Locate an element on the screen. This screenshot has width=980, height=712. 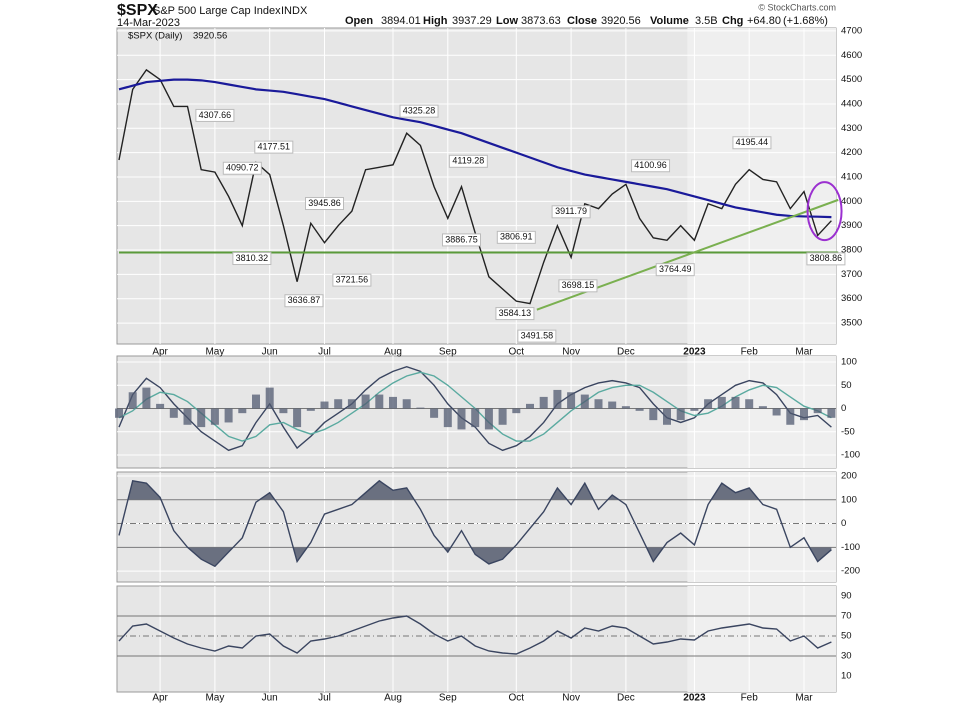
y-tick-label: -100 is located at coordinates (850, 547).